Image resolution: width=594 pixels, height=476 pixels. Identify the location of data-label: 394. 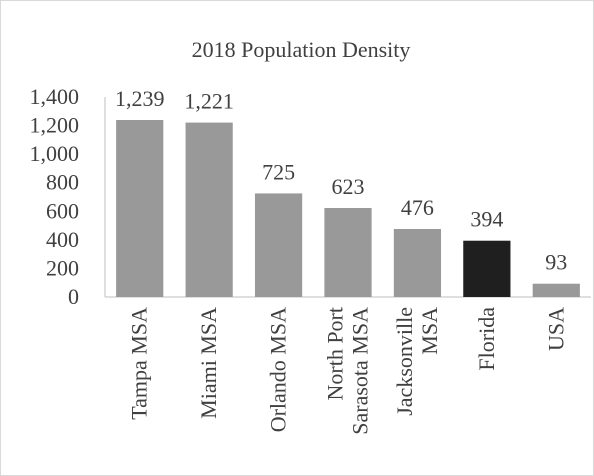
(486, 219).